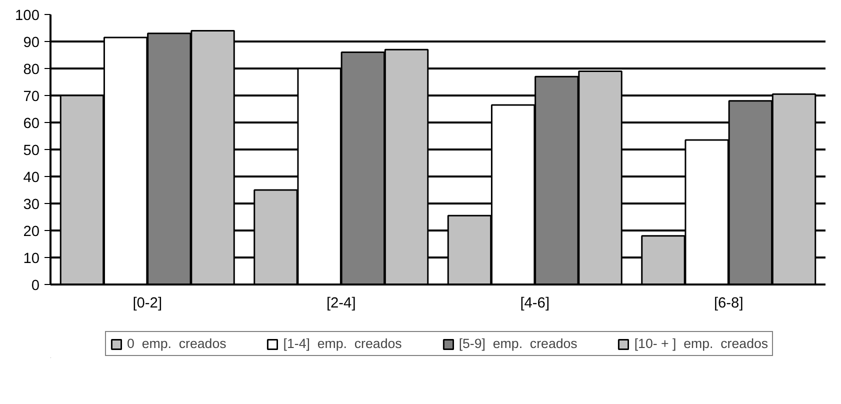 The height and width of the screenshot is (404, 841). What do you see at coordinates (31, 70) in the screenshot?
I see `y-tick-label: 80` at bounding box center [31, 70].